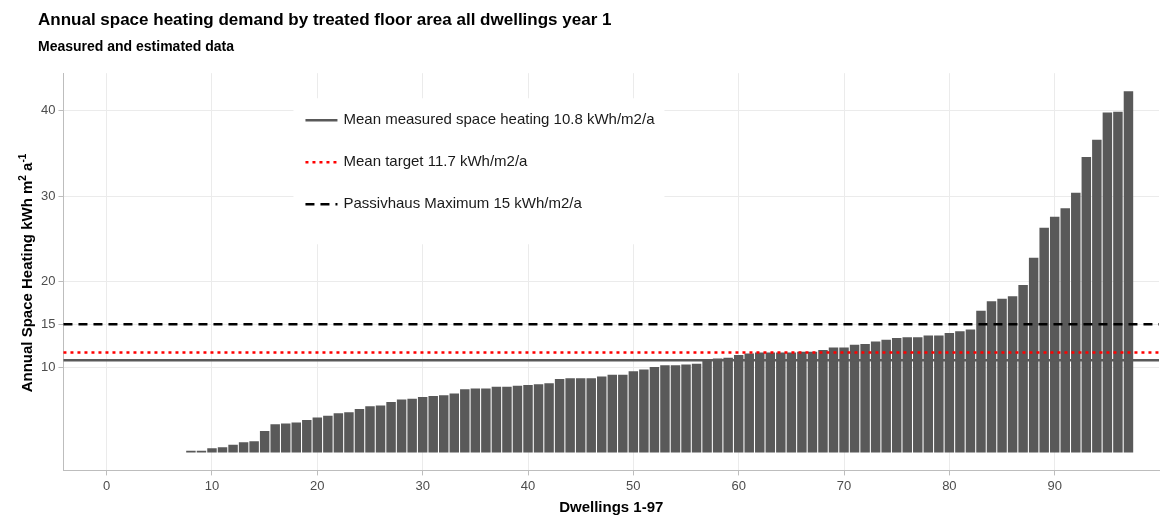  What do you see at coordinates (48, 281) in the screenshot?
I see `y-tick-label: 20` at bounding box center [48, 281].